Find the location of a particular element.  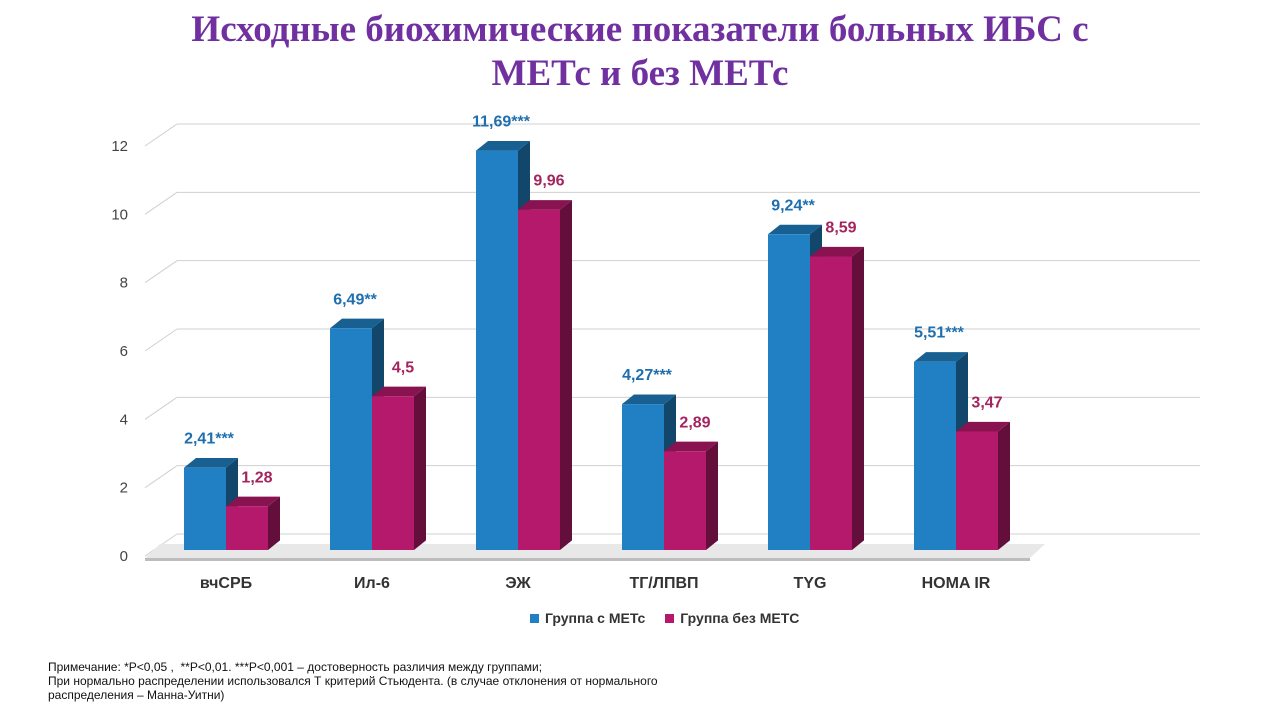

bar-1-0-front is located at coordinates (205, 508).